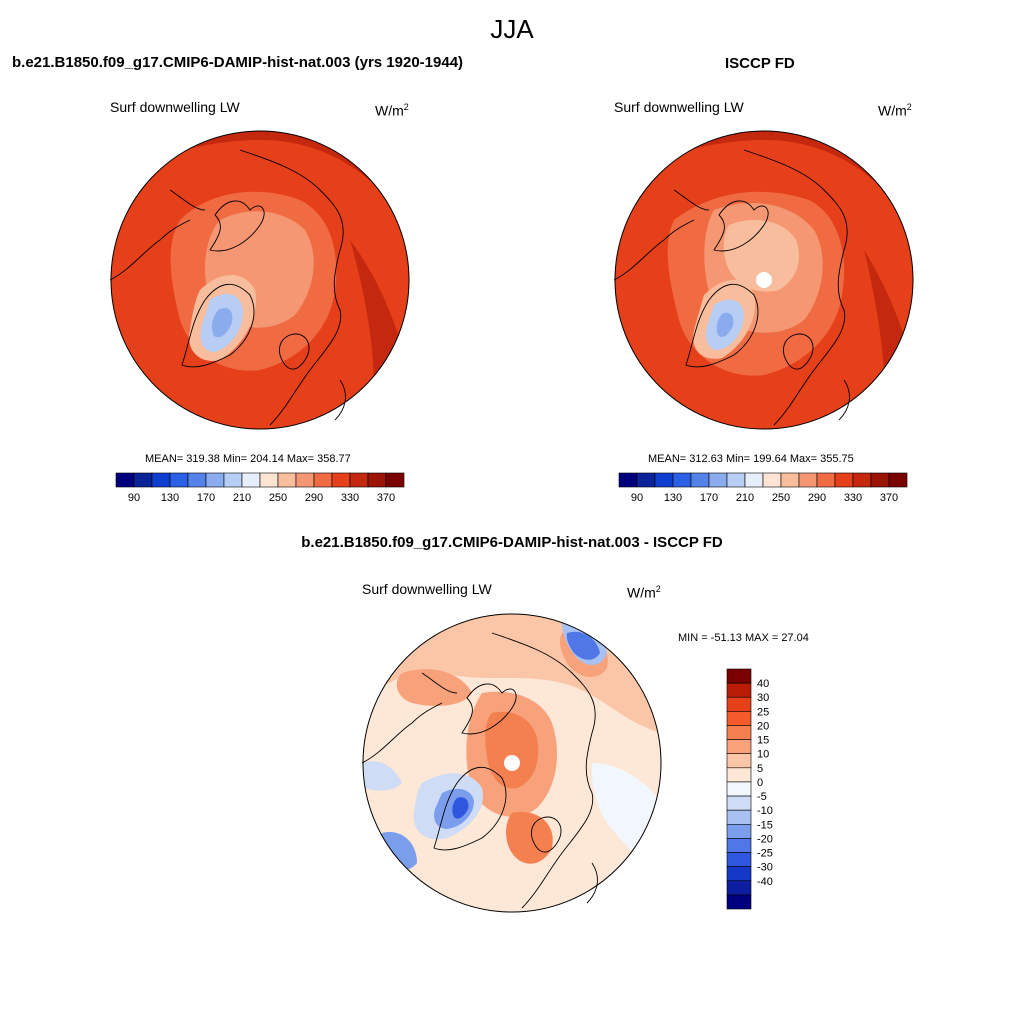 This screenshot has width=1024, height=1024. What do you see at coordinates (709, 498) in the screenshot?
I see `right-colorbar-tick-label: 170` at bounding box center [709, 498].